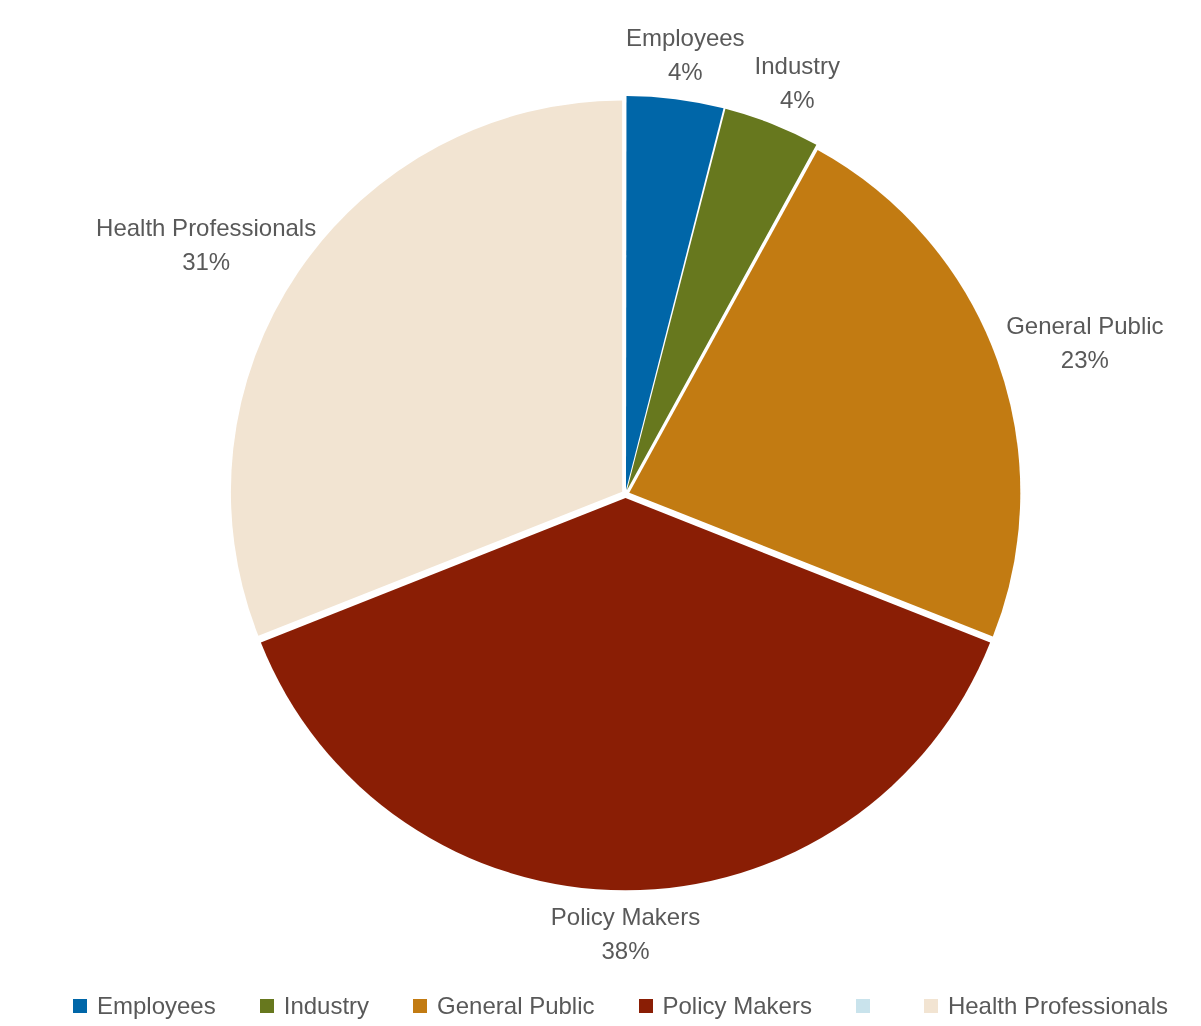 This screenshot has height=1026, width=1201. What do you see at coordinates (326, 1006) in the screenshot?
I see `legend-label: Industry` at bounding box center [326, 1006].